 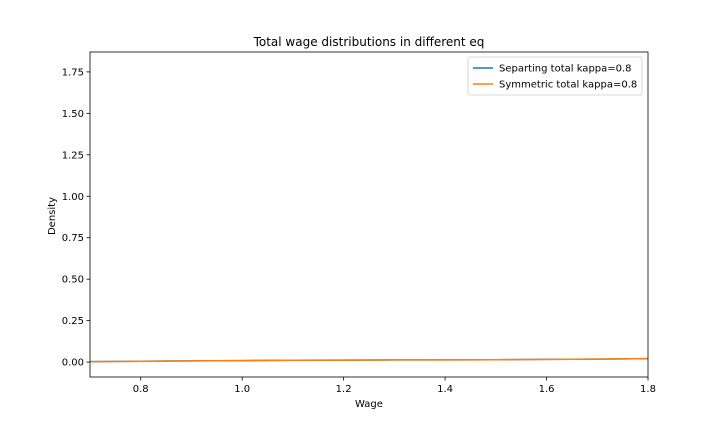 What do you see at coordinates (648, 389) in the screenshot?
I see `x-tick-label: 1.8` at bounding box center [648, 389].